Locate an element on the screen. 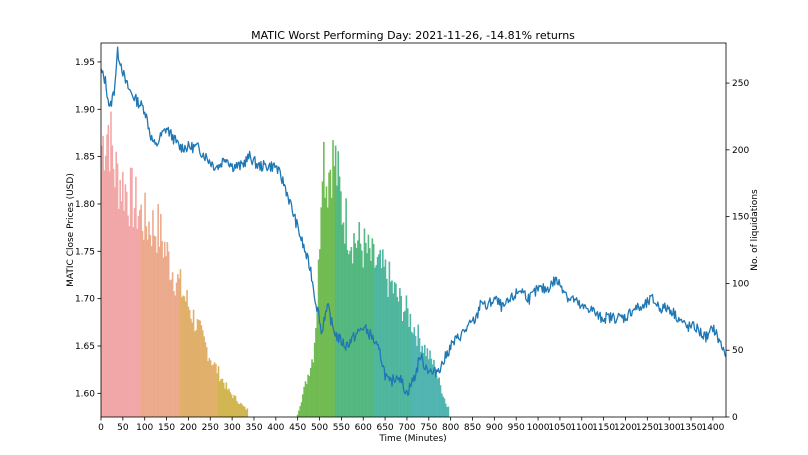 The image size is (808, 455). y-right-tick-label: 0 is located at coordinates (735, 418).